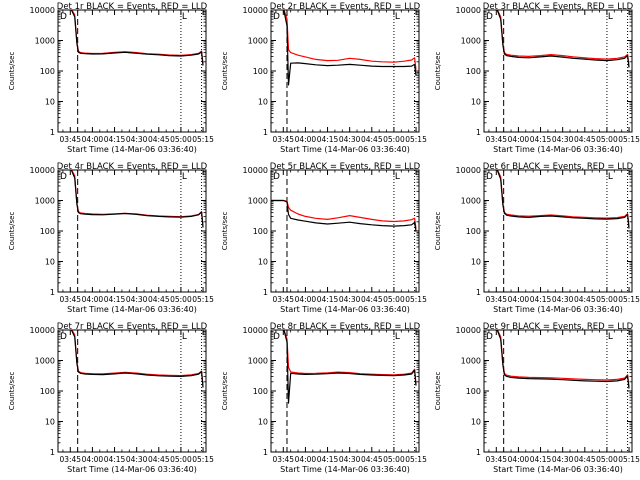 This screenshot has height=480, width=640. What do you see at coordinates (345, 7) in the screenshot?
I see `chart-title: Det 2r BLACK = Events, RED = LLD` at bounding box center [345, 7].